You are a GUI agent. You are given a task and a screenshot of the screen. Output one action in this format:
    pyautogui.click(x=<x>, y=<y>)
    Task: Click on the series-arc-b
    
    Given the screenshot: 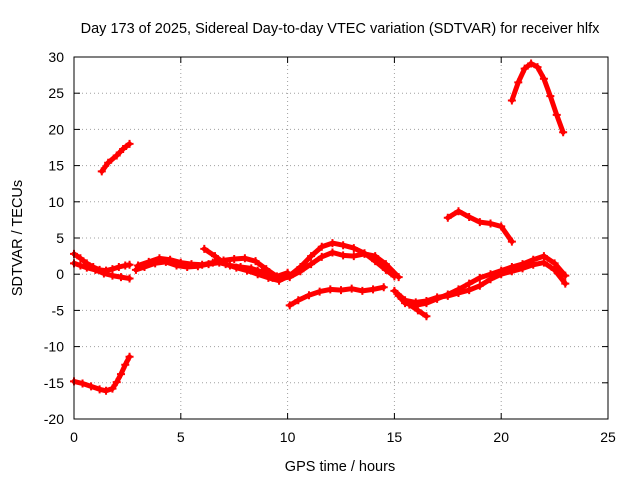 What is the action you would take?
    pyautogui.click(x=102, y=271)
    